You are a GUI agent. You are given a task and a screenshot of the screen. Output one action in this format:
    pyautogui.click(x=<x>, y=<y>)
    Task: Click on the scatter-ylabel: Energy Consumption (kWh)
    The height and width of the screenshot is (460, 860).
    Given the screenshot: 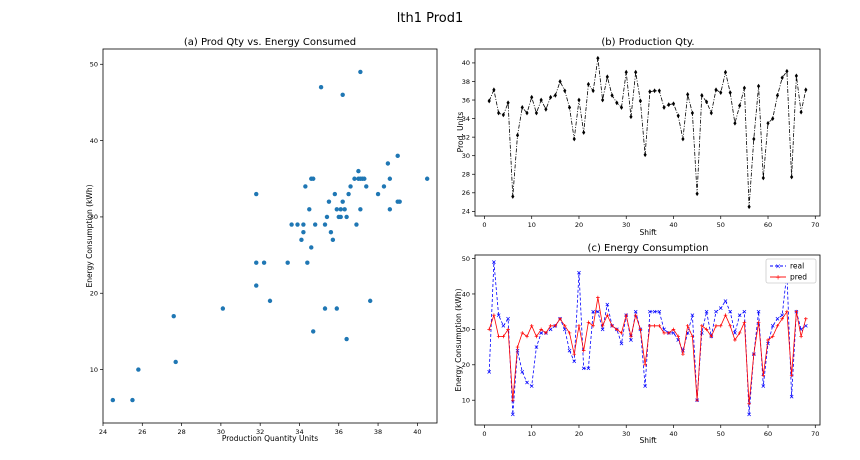 What is the action you would take?
    pyautogui.click(x=89, y=235)
    